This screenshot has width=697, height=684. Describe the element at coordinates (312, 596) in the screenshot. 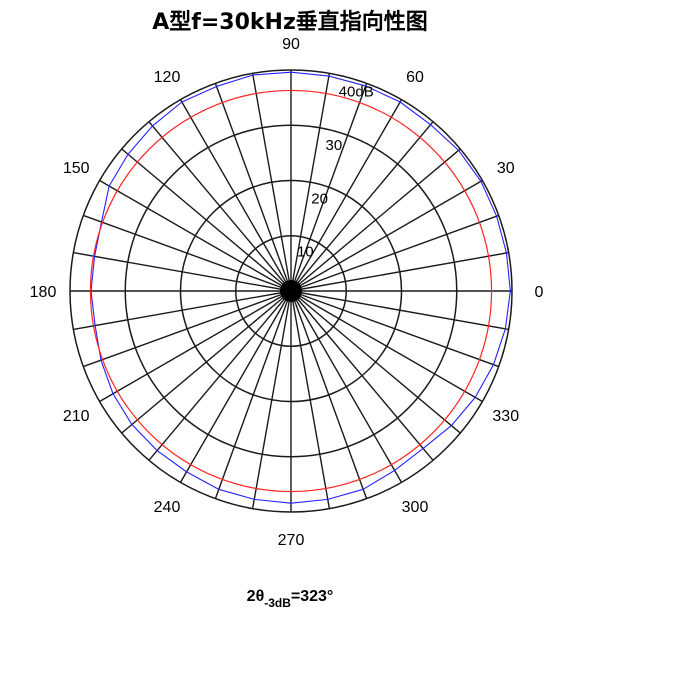

I see `annotation-value: =323°` at that location.